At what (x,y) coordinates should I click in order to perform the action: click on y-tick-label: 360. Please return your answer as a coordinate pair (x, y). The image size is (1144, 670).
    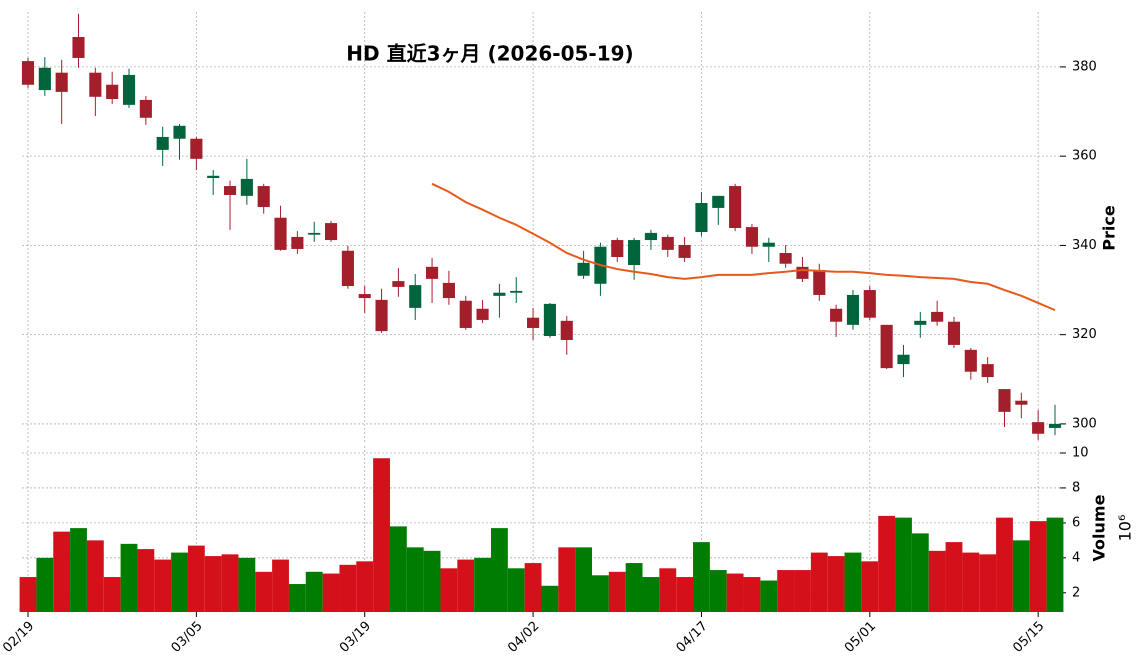
    Looking at the image, I should click on (1084, 156).